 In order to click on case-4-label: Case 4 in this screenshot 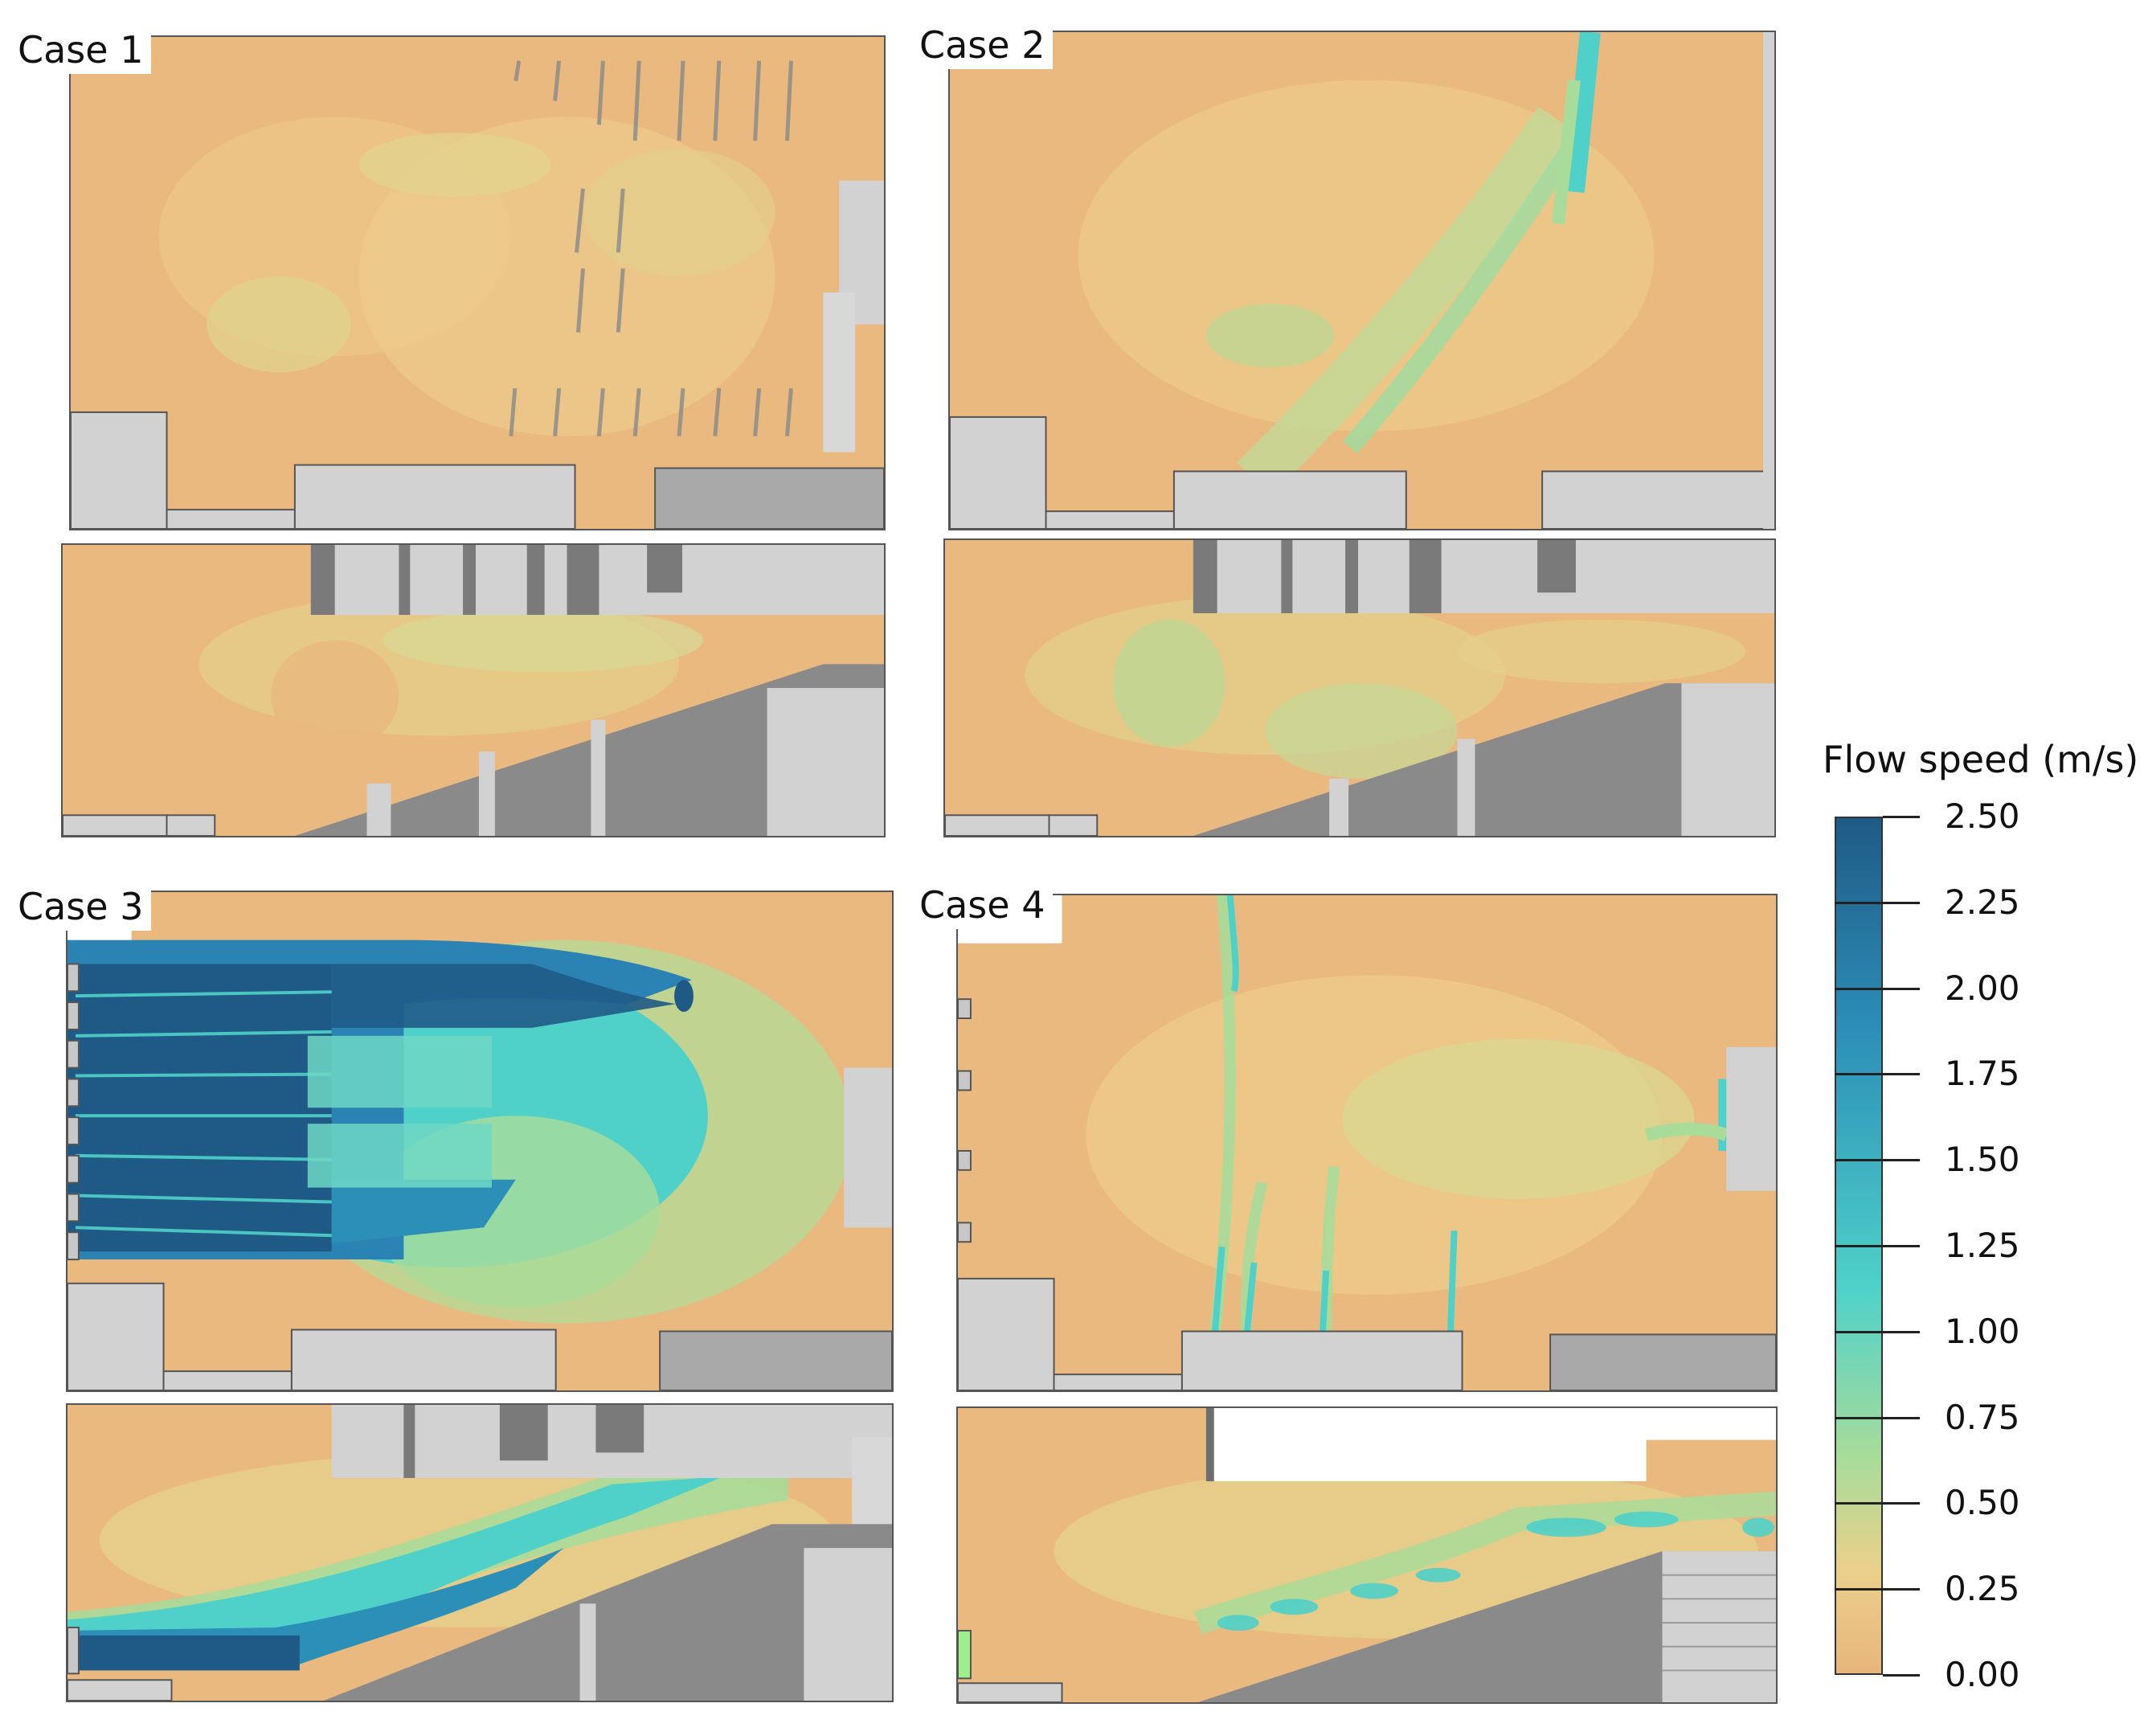, I will do `click(985, 905)`.